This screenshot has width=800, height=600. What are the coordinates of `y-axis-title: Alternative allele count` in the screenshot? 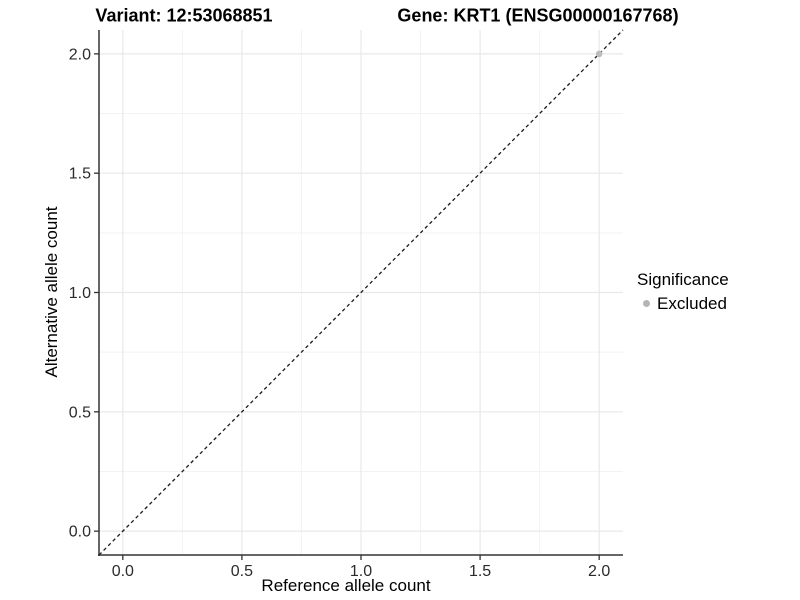 It's located at (51, 292).